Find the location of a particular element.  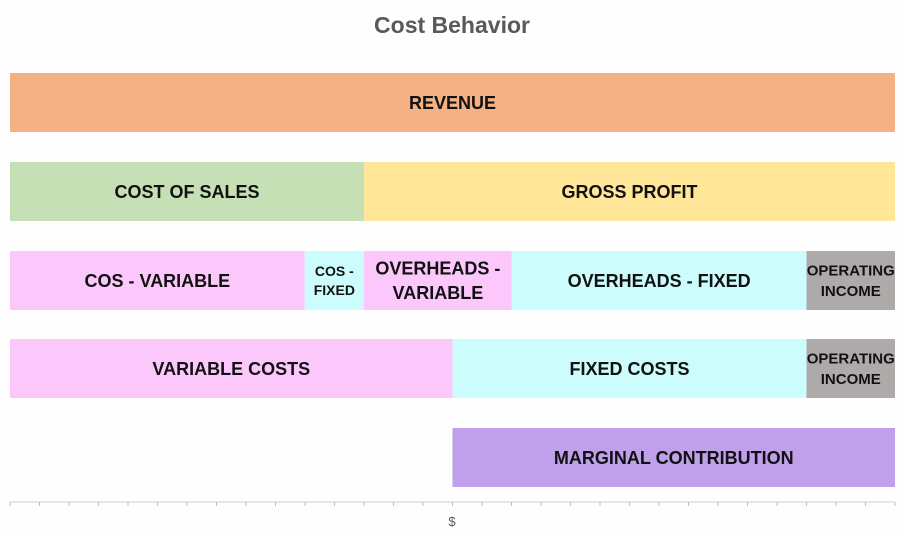

bar-revenue-label-row1: REVENUE is located at coordinates (452, 103).